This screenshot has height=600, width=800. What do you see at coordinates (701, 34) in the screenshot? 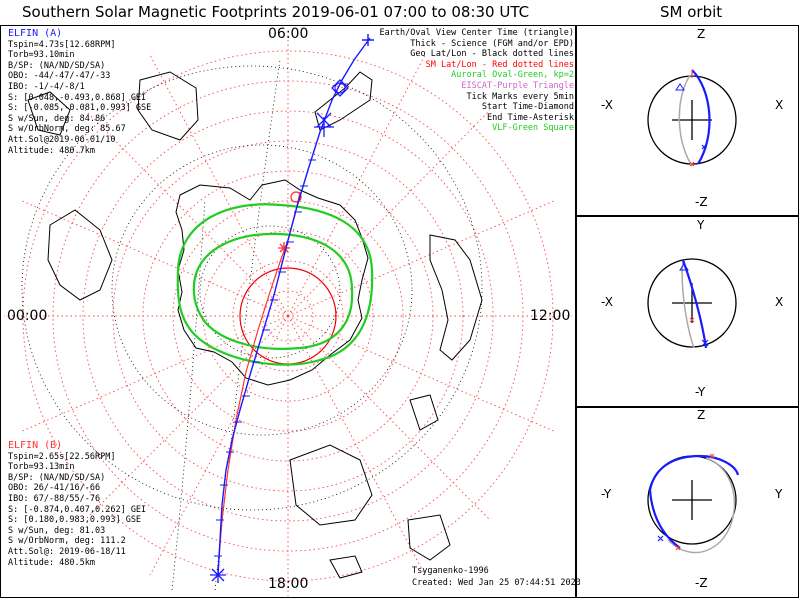
I see `sm-panel-xz-top-label: Z` at bounding box center [701, 34].